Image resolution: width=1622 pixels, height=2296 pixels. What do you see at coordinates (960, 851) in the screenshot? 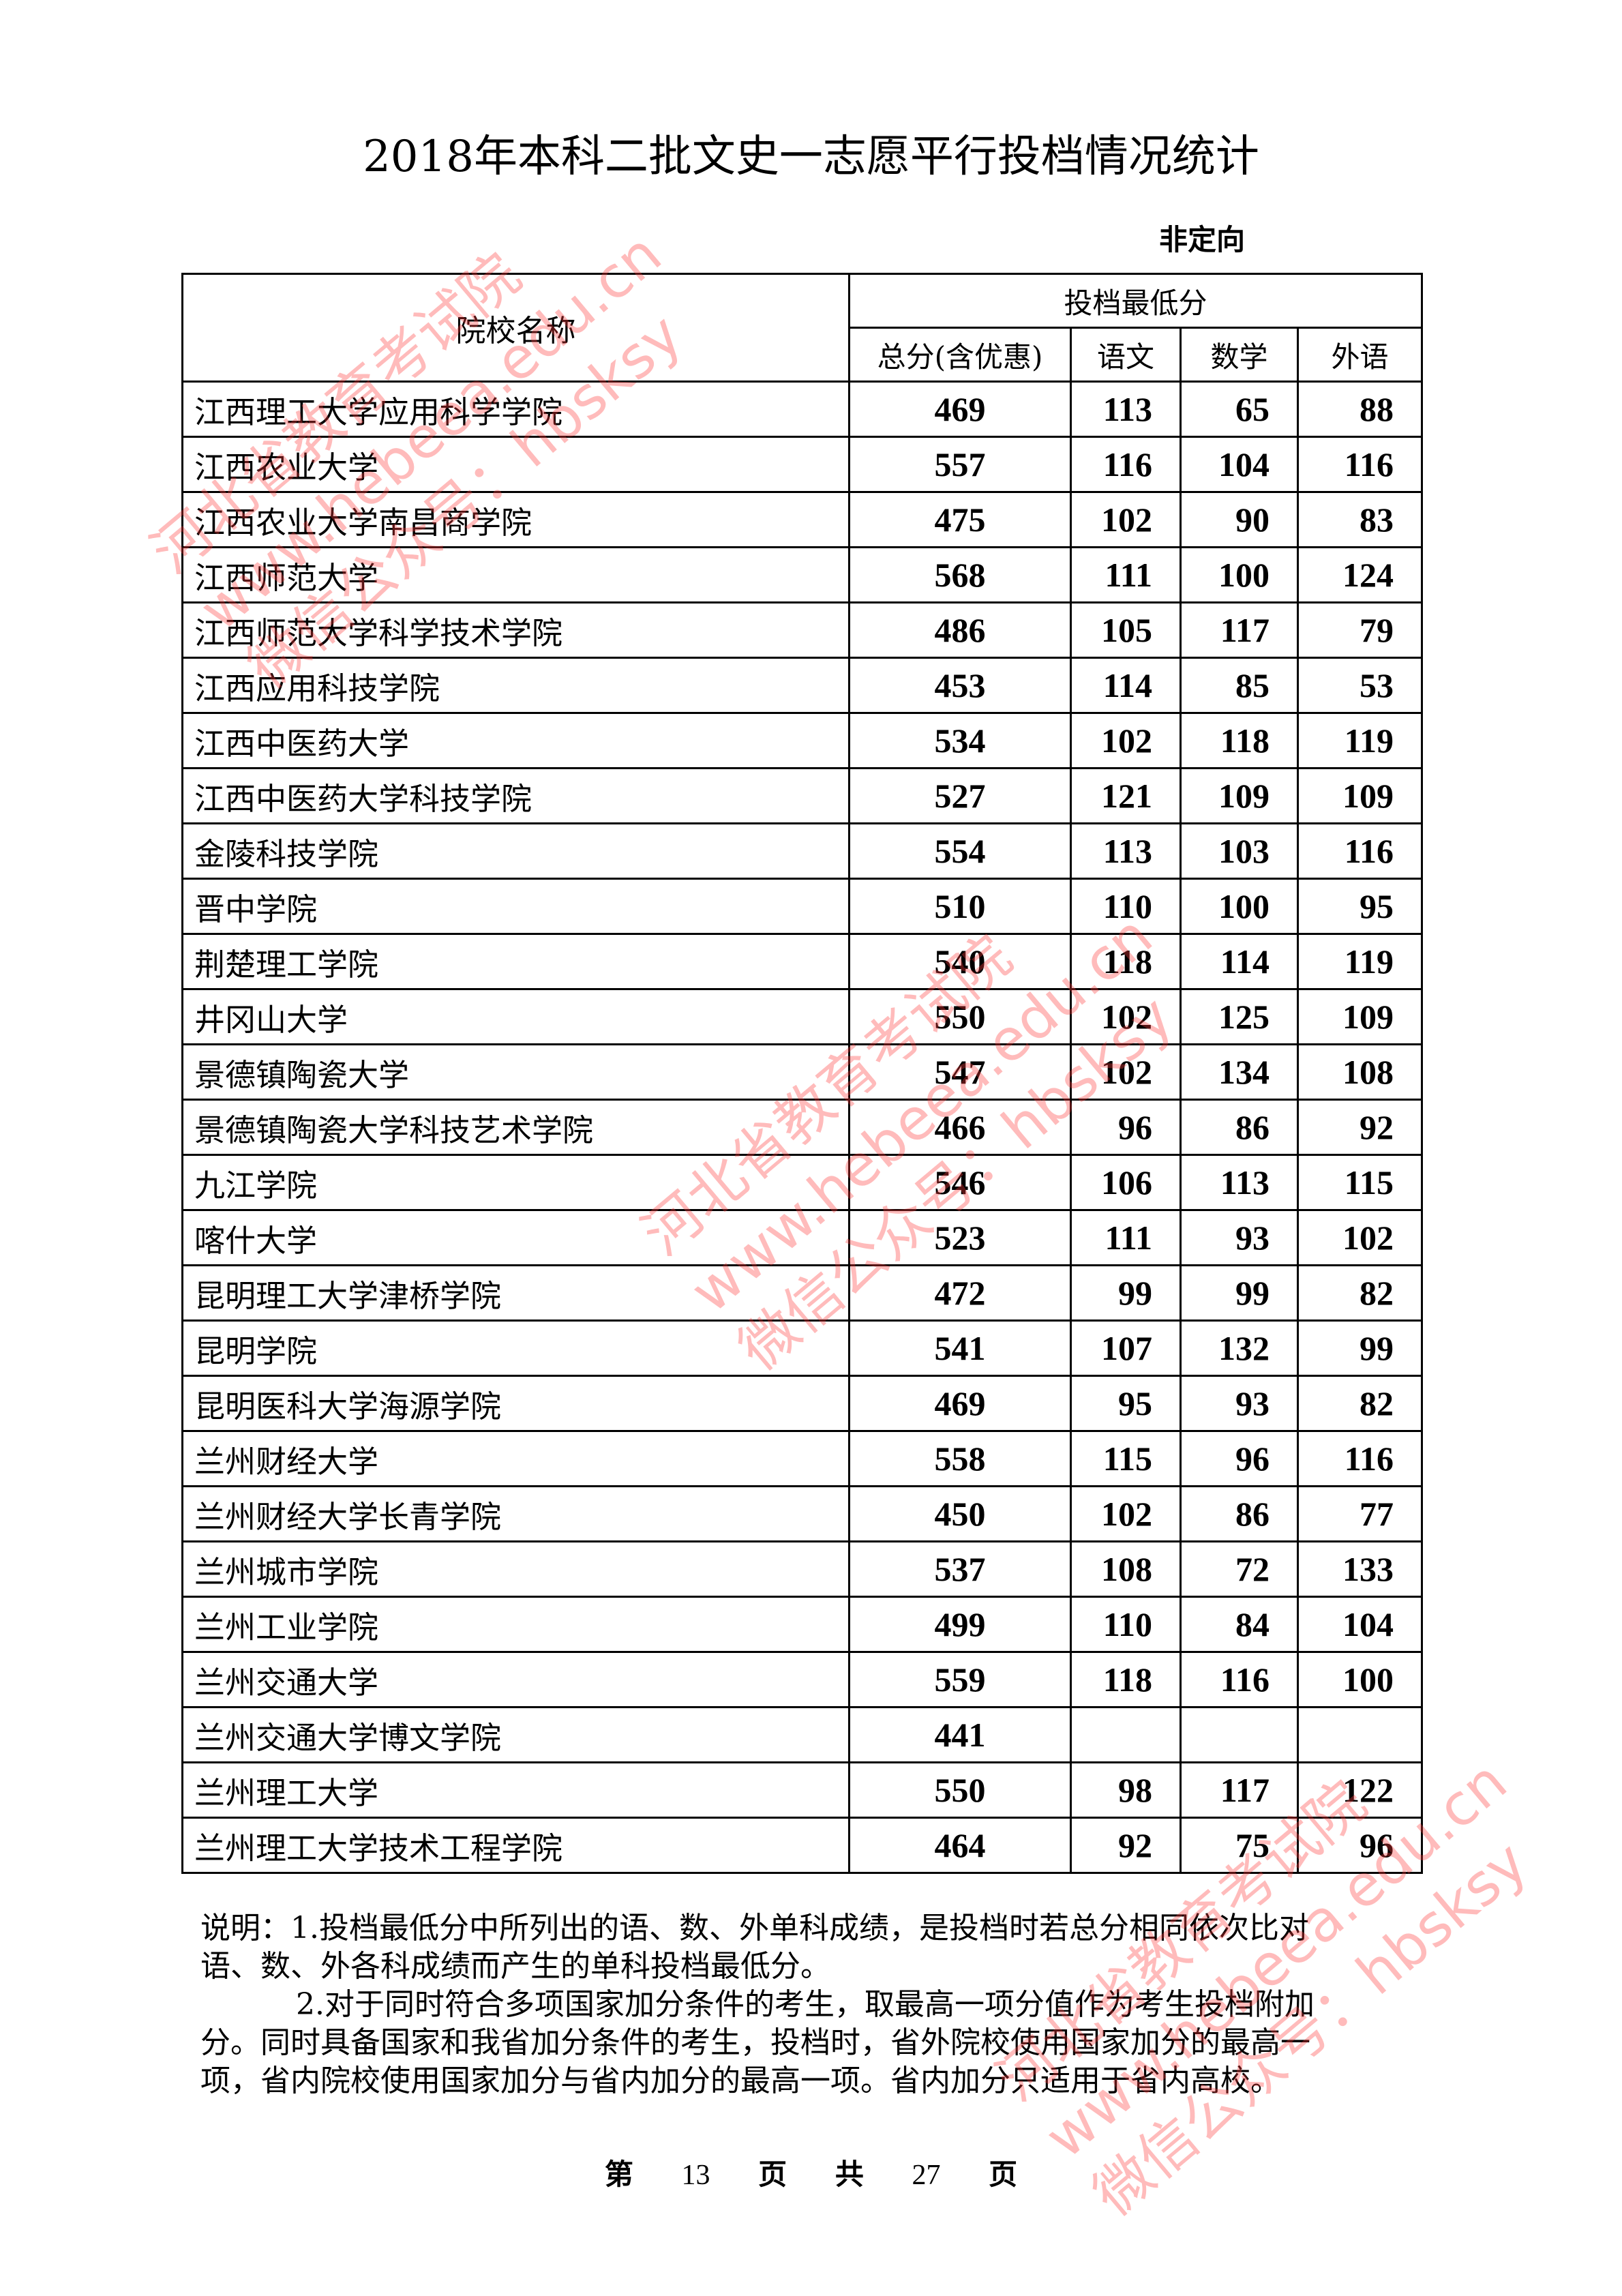
I see `total-score: 554` at bounding box center [960, 851].